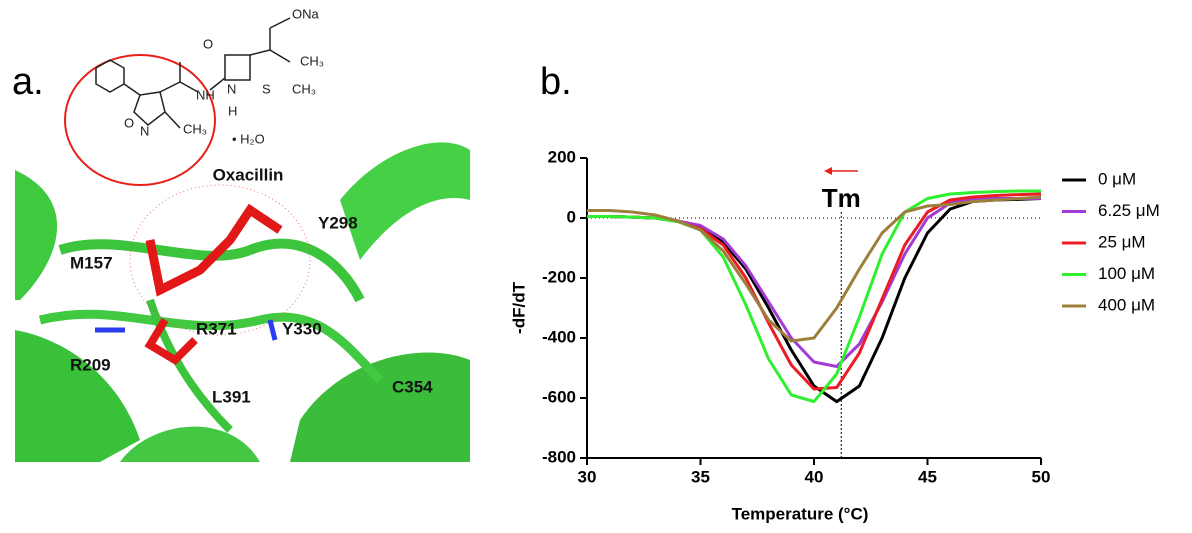  I want to click on residue-label: C354, so click(412, 386).